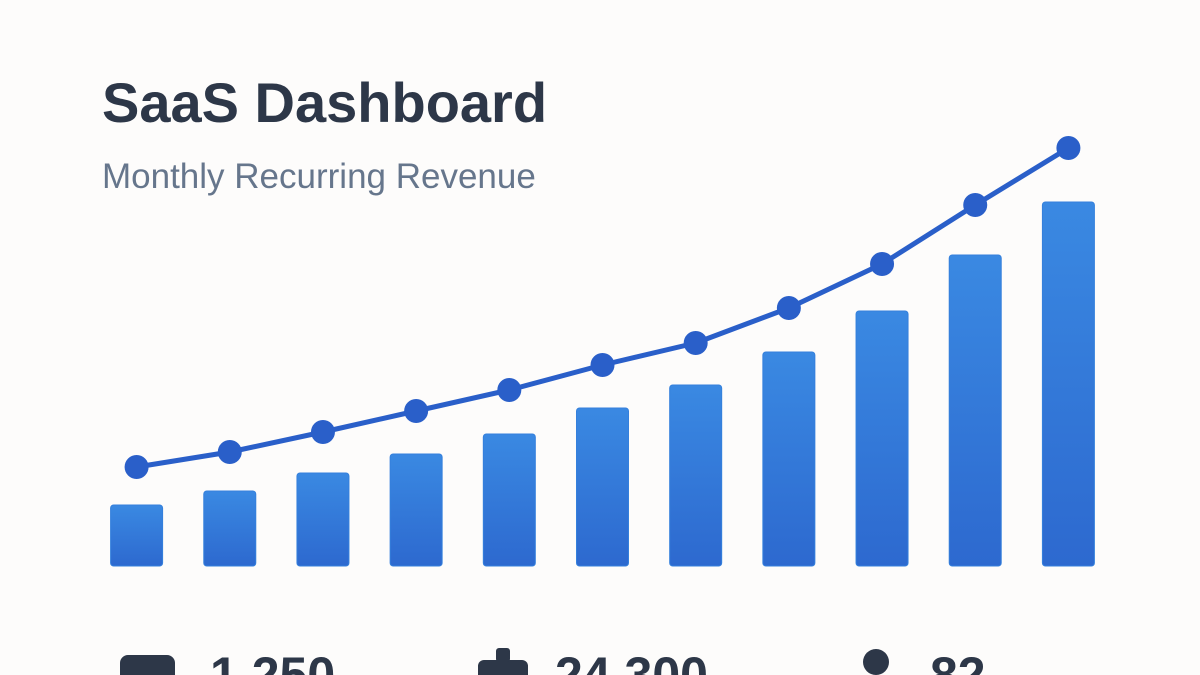 This screenshot has width=1200, height=675. What do you see at coordinates (504, 661) in the screenshot?
I see `stat-icon` at bounding box center [504, 661].